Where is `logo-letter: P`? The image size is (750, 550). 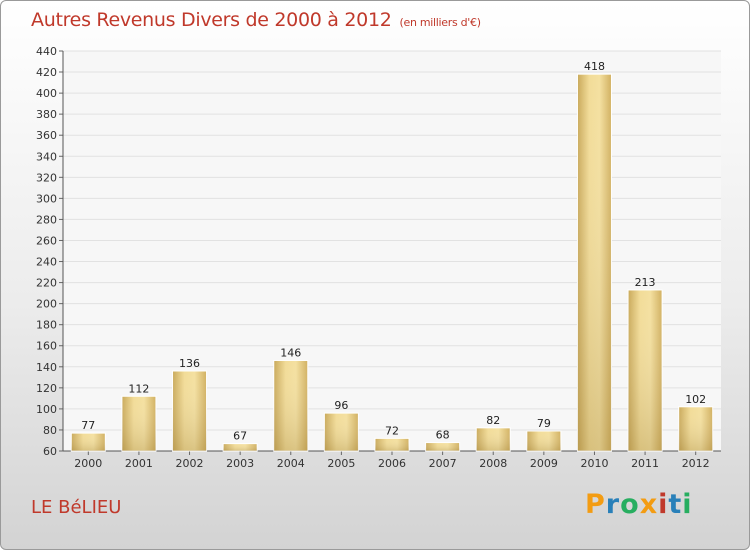 logo-letter: P is located at coordinates (595, 504).